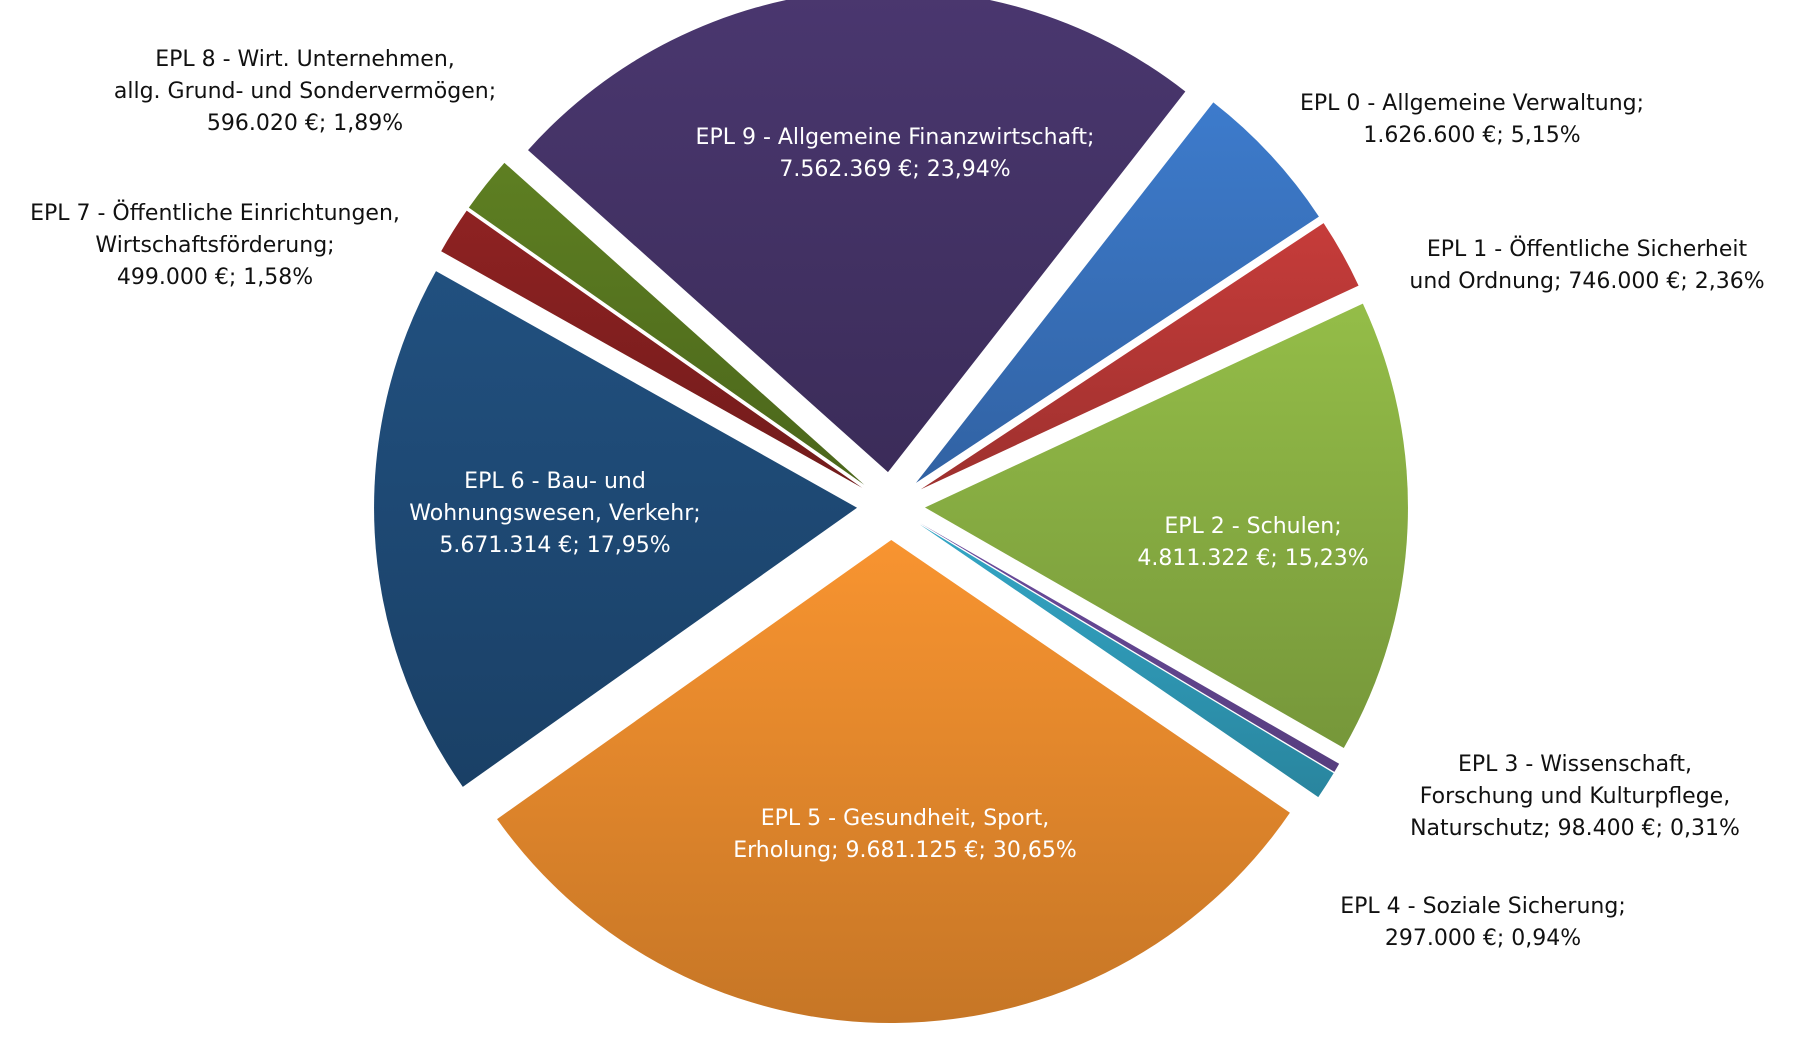 The height and width of the screenshot is (1043, 1794). I want to click on data-label: EPL 3 - Wissenschaft,, so click(1575, 764).